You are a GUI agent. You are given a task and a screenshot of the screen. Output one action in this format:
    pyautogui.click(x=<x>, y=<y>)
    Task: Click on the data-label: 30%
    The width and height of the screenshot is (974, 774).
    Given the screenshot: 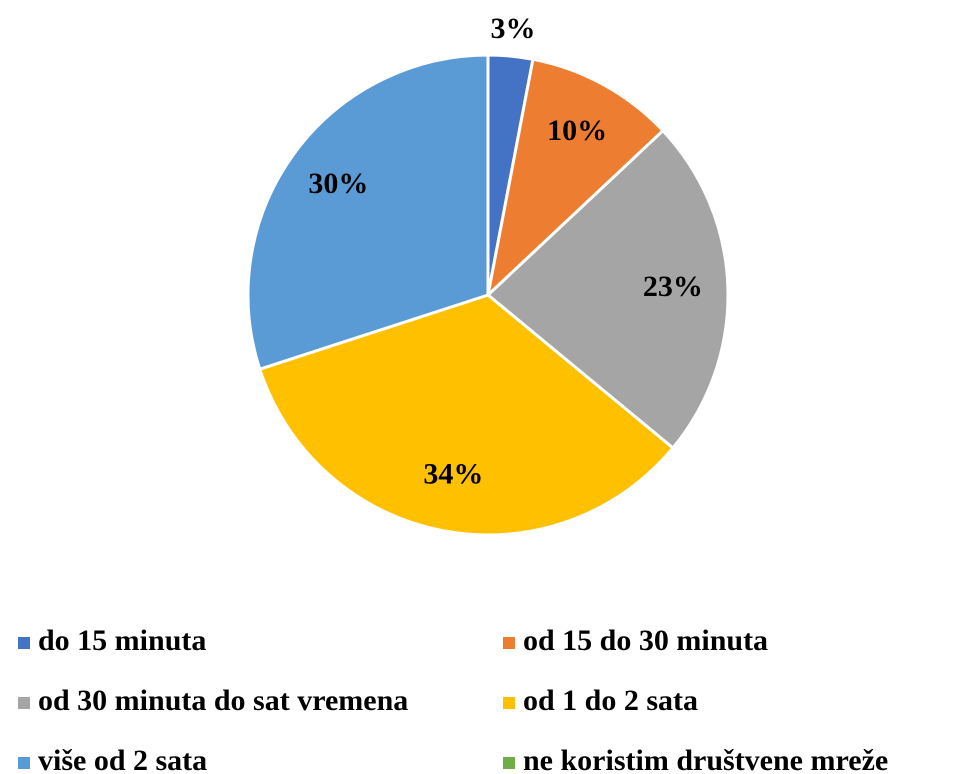 What is the action you would take?
    pyautogui.click(x=338, y=183)
    